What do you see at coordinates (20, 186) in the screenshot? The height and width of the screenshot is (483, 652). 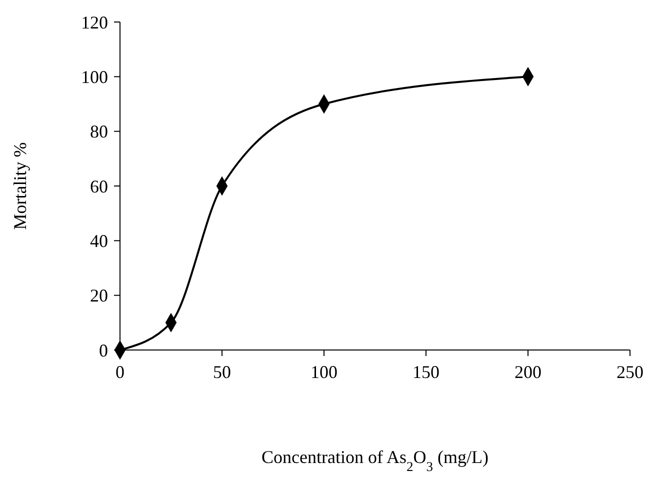 I see `y-axis-title: Mortality %` at bounding box center [20, 186].